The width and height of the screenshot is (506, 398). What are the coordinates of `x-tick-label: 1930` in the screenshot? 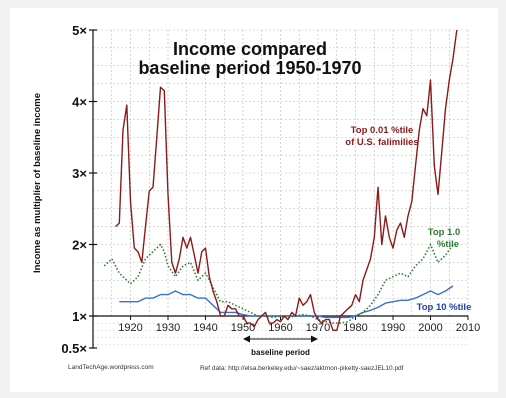 It's located at (168, 328).